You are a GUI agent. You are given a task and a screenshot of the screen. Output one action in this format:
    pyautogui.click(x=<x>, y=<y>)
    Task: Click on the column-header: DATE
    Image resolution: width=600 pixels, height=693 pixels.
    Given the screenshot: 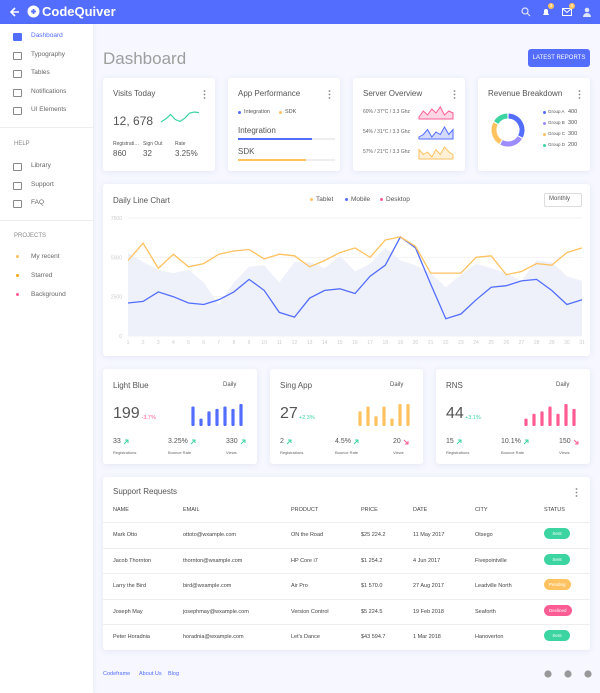 What is the action you would take?
    pyautogui.click(x=420, y=510)
    